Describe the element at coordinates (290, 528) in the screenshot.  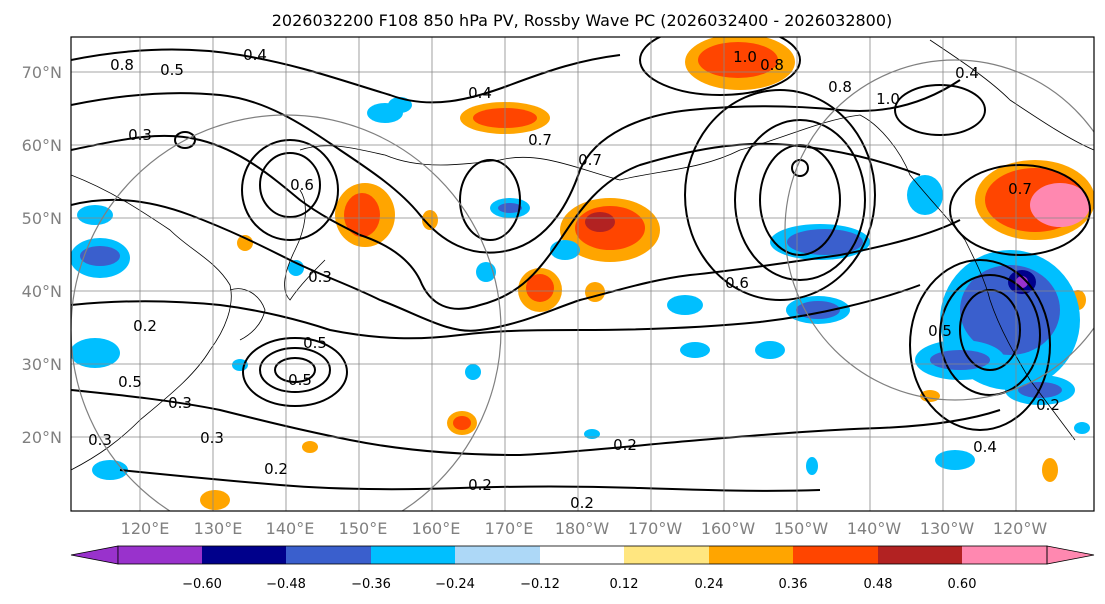
I see `lon-label: 140°E` at that location.